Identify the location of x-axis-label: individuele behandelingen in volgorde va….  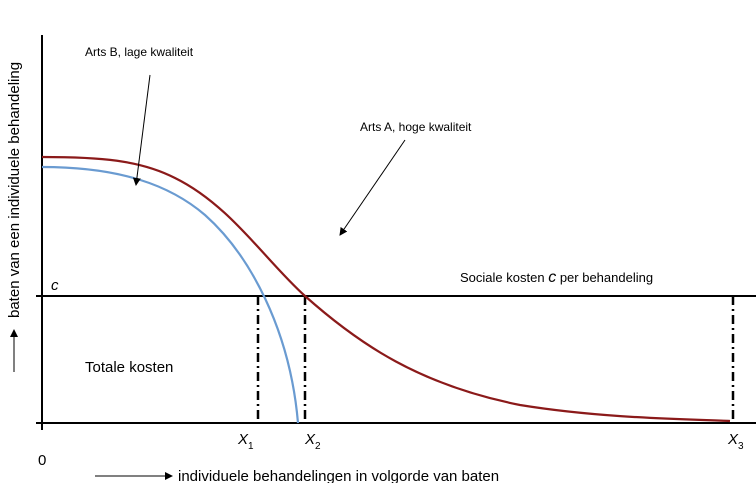
(338, 475).